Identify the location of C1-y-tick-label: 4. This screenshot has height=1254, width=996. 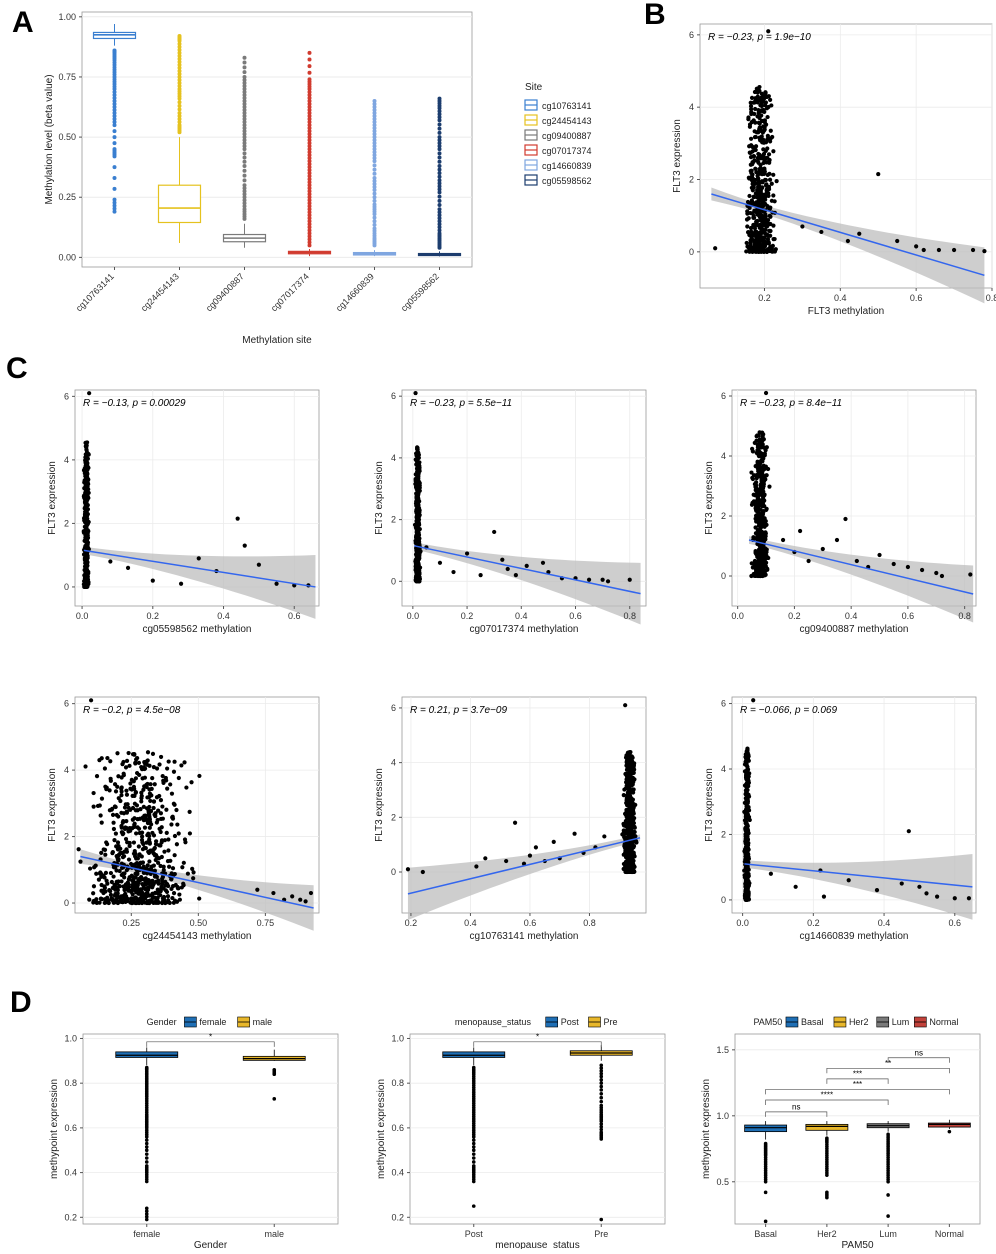
(66, 460).